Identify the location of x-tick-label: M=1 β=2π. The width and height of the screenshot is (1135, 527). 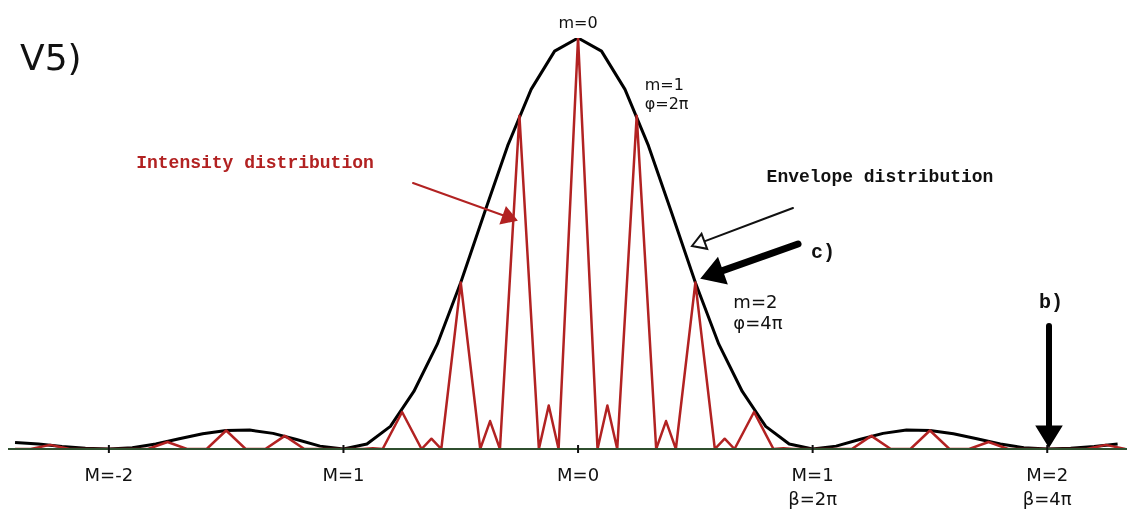
(813, 486).